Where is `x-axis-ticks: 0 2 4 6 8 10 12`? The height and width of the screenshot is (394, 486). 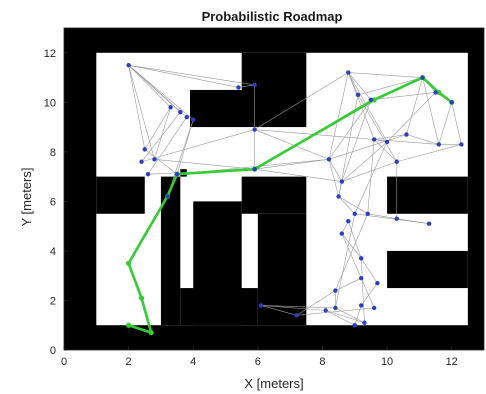
x-axis-ticks: 0 2 4 6 8 10 12 is located at coordinates (259, 357).